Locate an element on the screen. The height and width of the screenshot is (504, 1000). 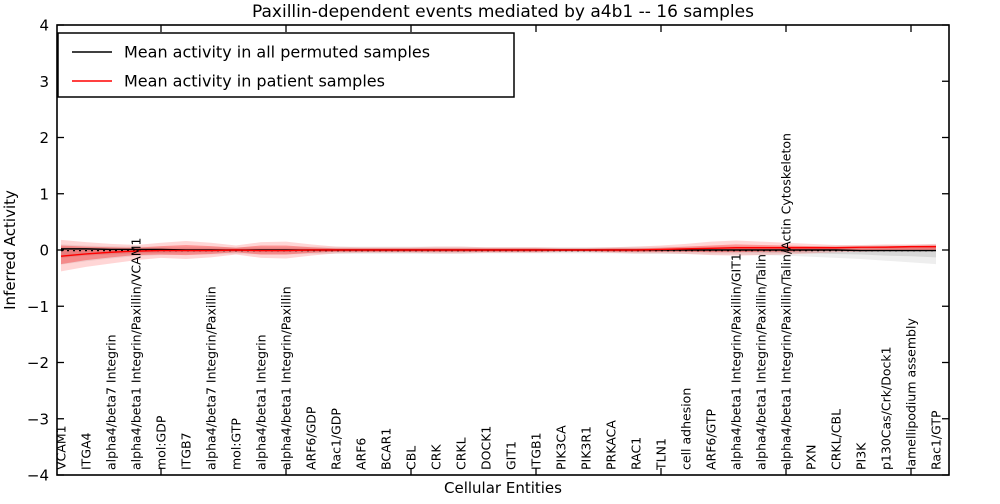
y-tick-label: −1 is located at coordinates (38, 307).